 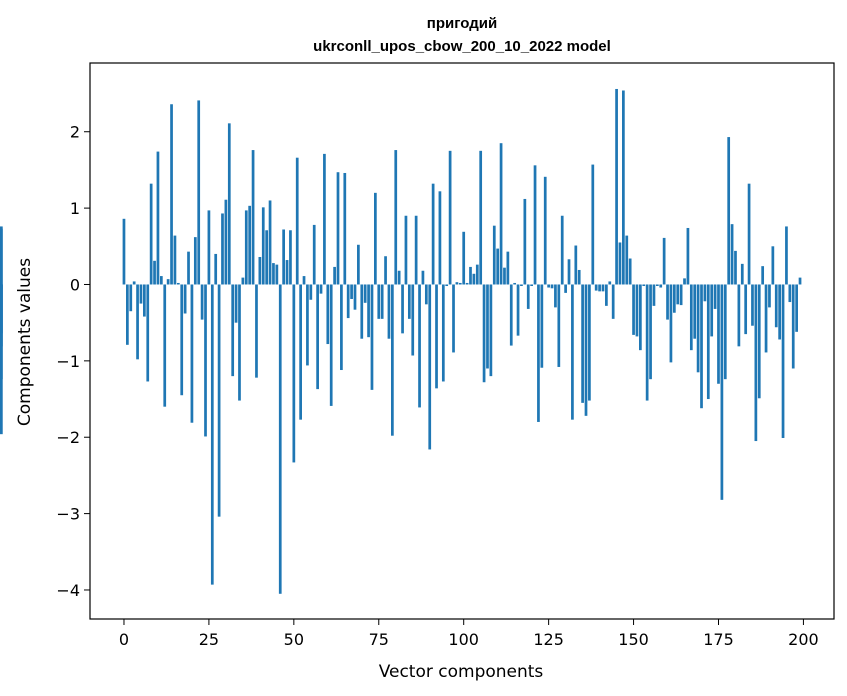 What do you see at coordinates (124, 639) in the screenshot?
I see `x-tick-label: 0` at bounding box center [124, 639].